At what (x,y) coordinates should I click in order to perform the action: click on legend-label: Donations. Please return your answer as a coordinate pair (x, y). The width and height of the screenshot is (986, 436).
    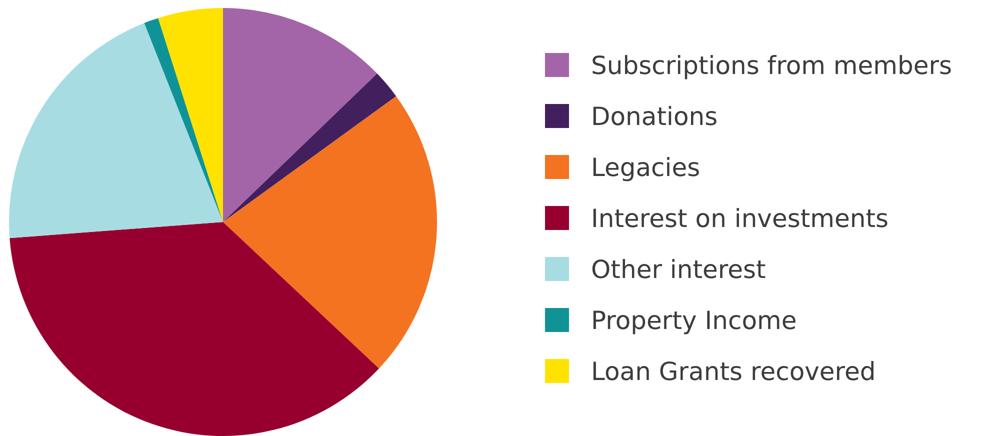
    Looking at the image, I should click on (654, 116).